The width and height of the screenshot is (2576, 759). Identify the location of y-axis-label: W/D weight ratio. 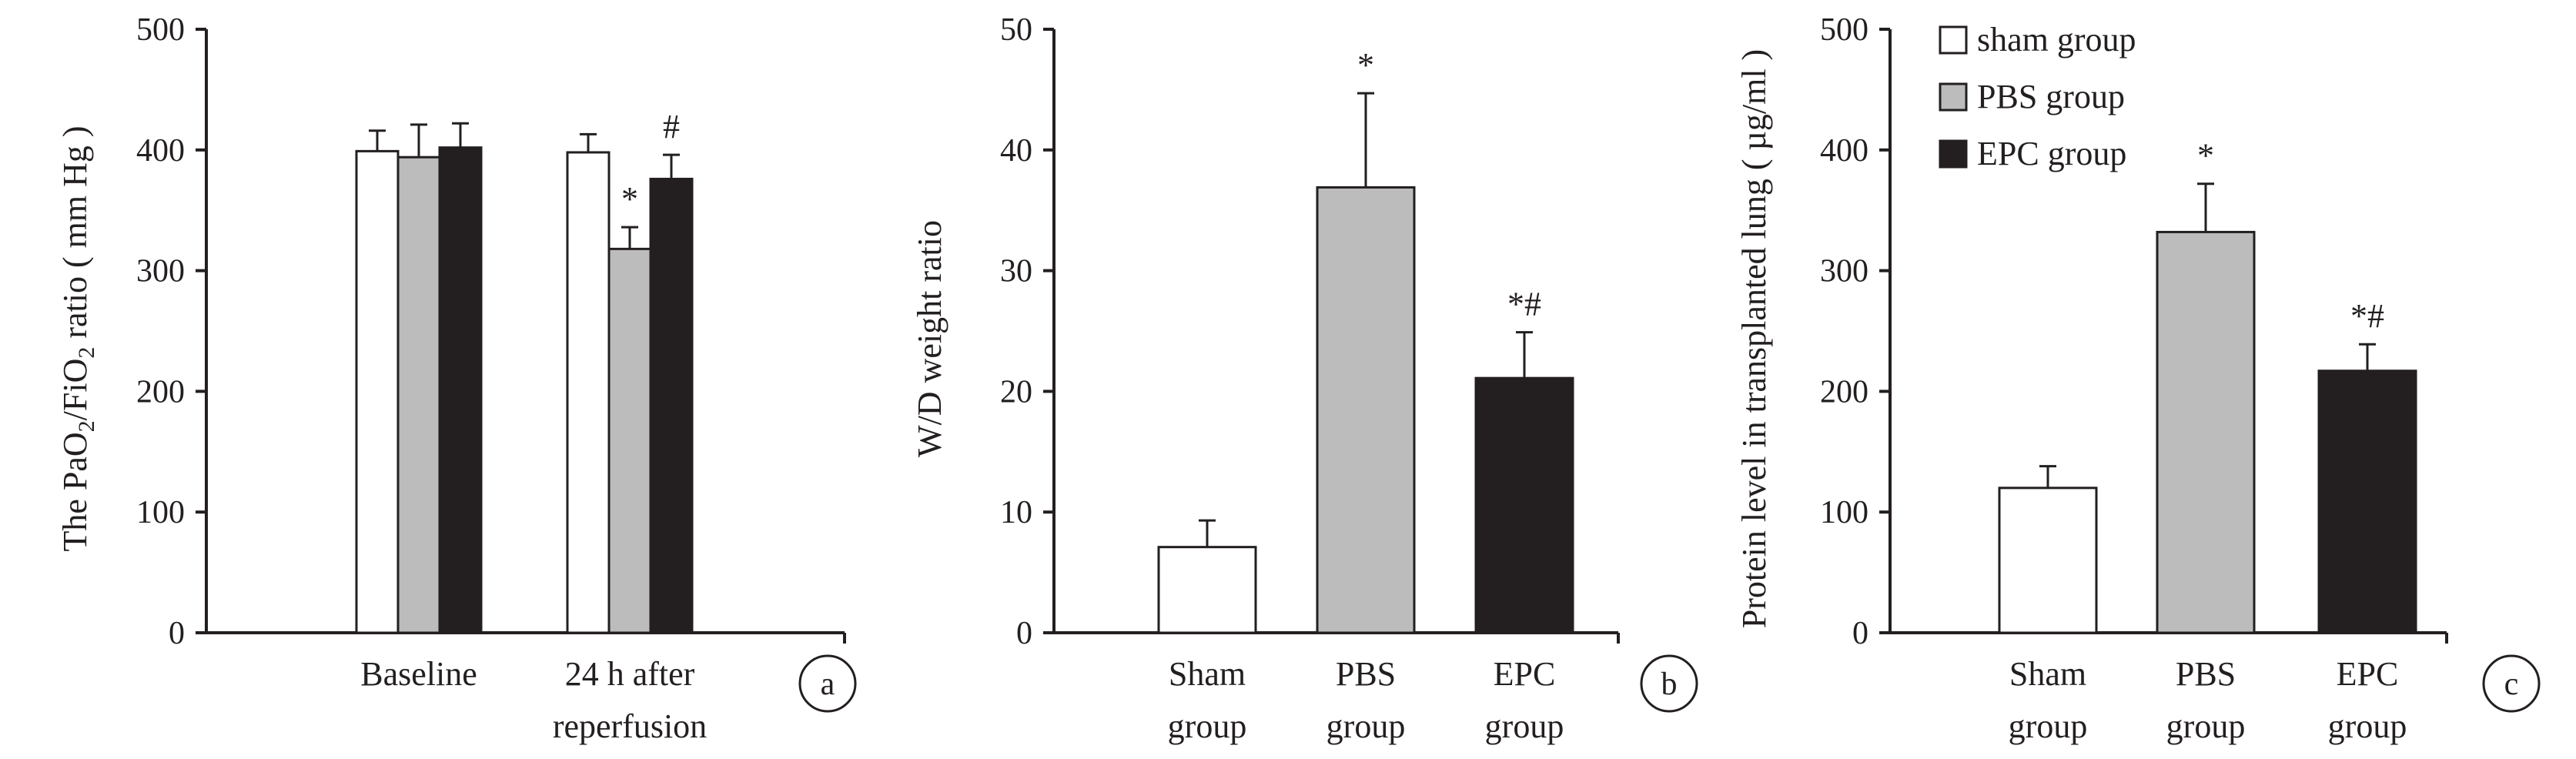
(929, 338).